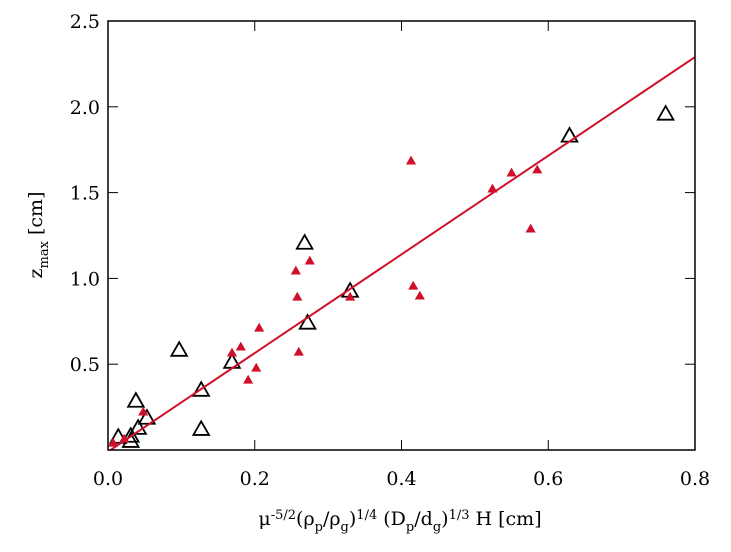 The height and width of the screenshot is (552, 731). I want to click on y-tick-label: 2.5, so click(85, 22).